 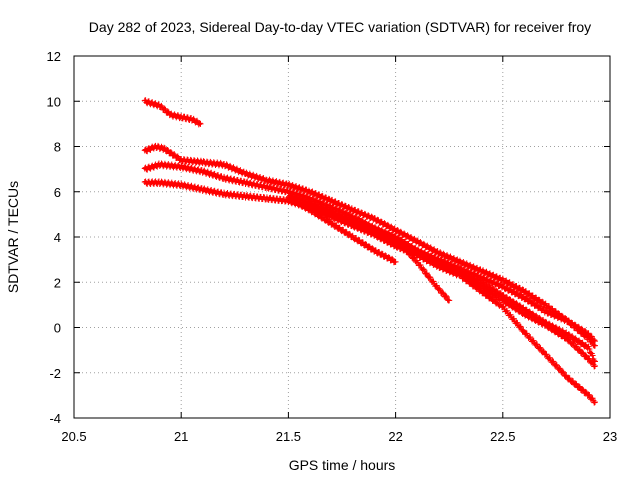 I want to click on y-tick-label: 6, so click(x=57, y=192).